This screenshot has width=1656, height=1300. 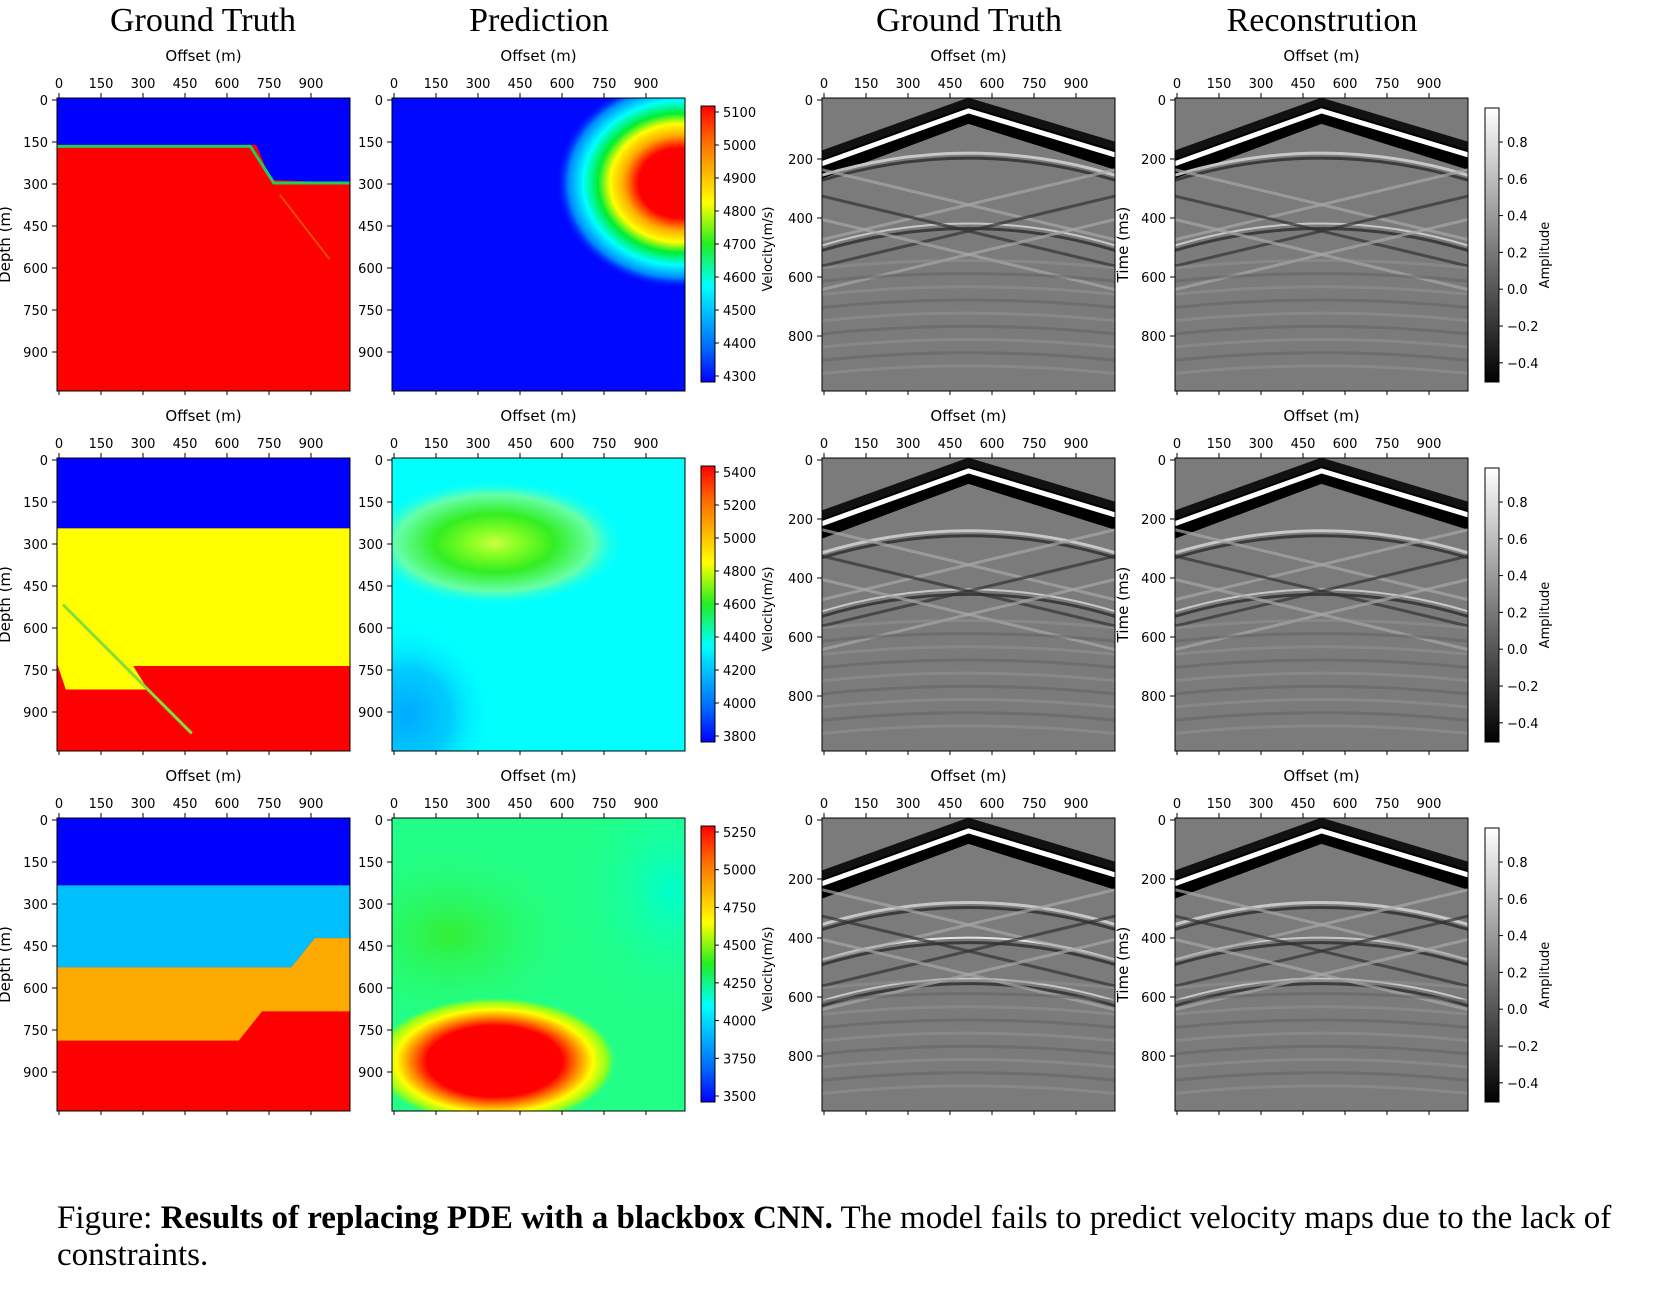 I want to click on pred-cyan-blob, so click(x=626, y=921).